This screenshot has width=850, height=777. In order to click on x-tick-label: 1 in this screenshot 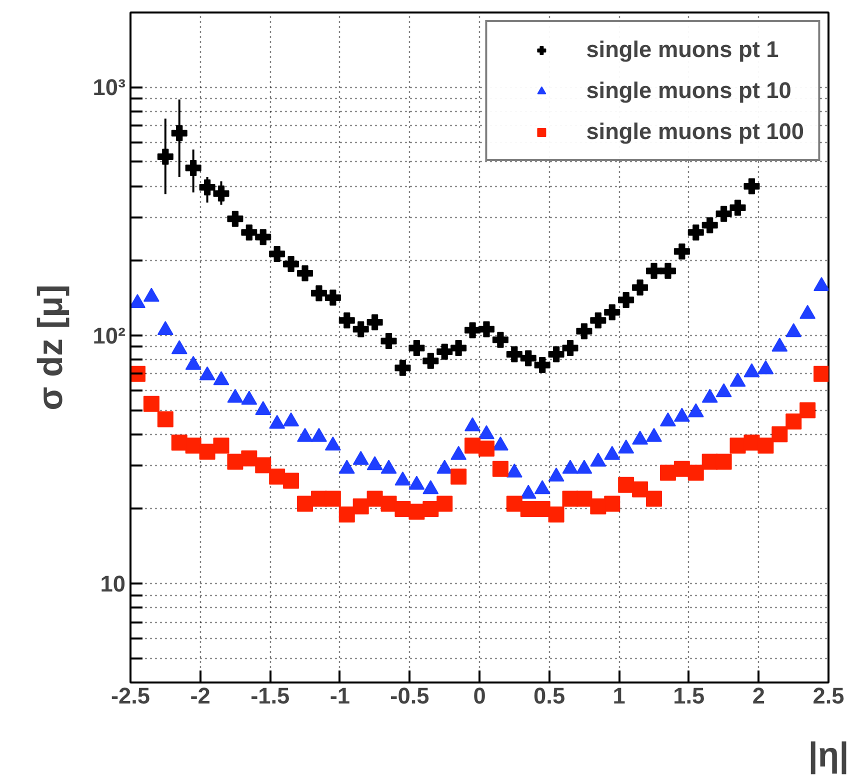, I will do `click(619, 695)`.